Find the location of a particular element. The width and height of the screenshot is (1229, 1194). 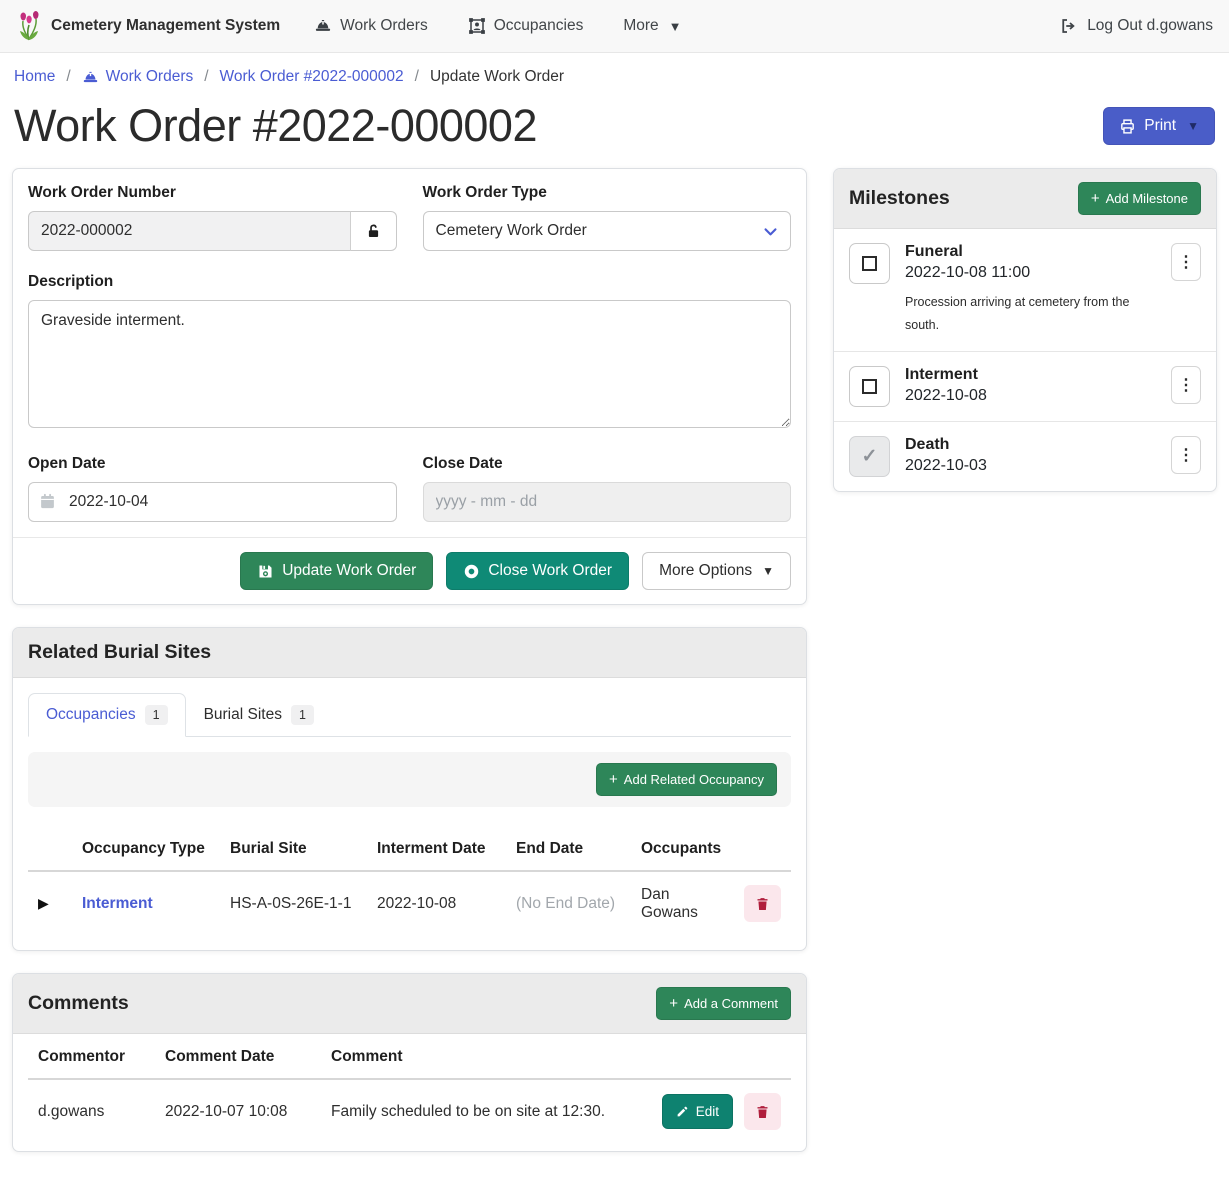

nav-item-more: More ▼ is located at coordinates (652, 26).